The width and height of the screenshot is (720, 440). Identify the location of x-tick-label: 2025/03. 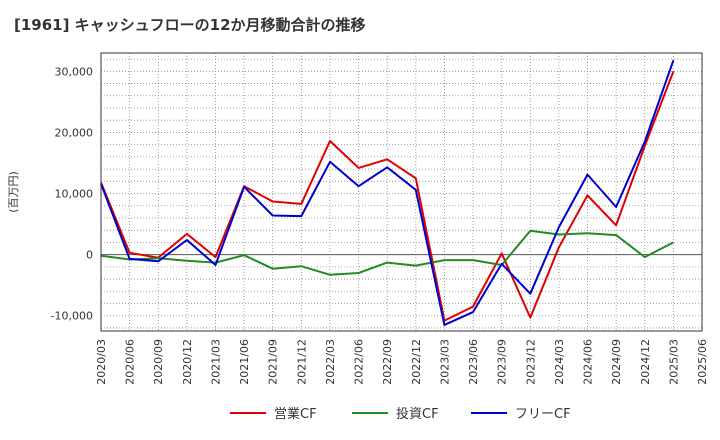
(673, 362).